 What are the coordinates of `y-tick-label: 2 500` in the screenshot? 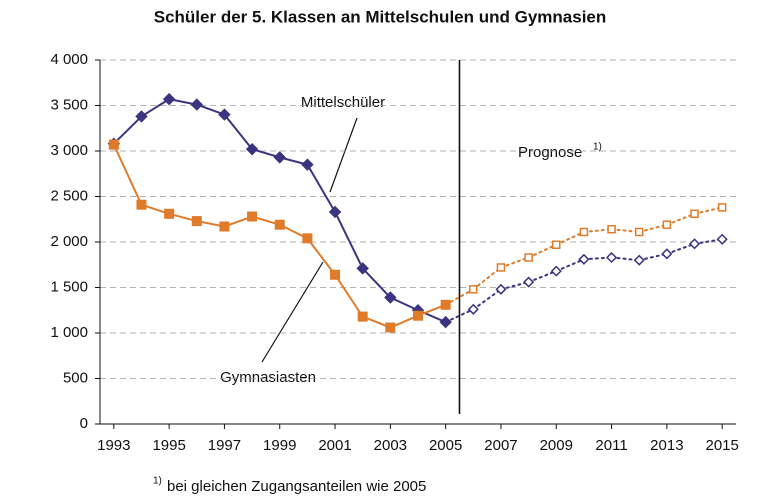 It's located at (69, 195).